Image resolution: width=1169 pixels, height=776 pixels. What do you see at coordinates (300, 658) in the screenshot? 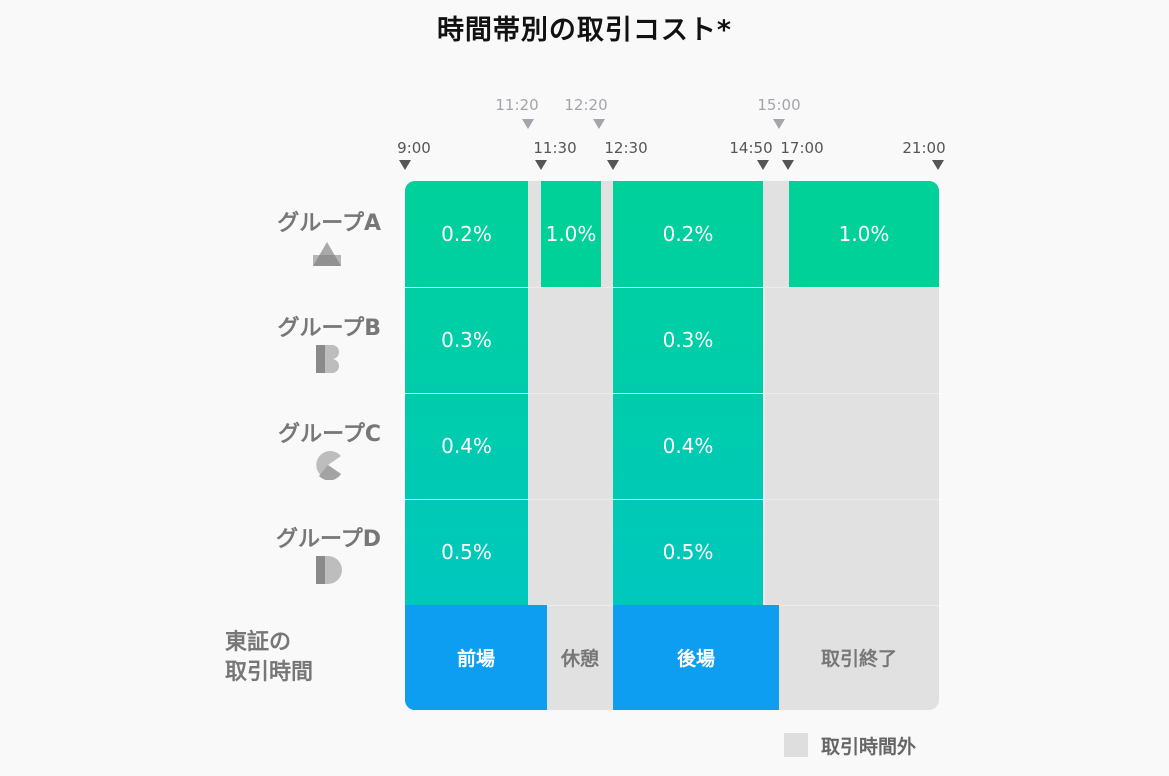
I see `tse-label: 東証の 取引時間` at bounding box center [300, 658].